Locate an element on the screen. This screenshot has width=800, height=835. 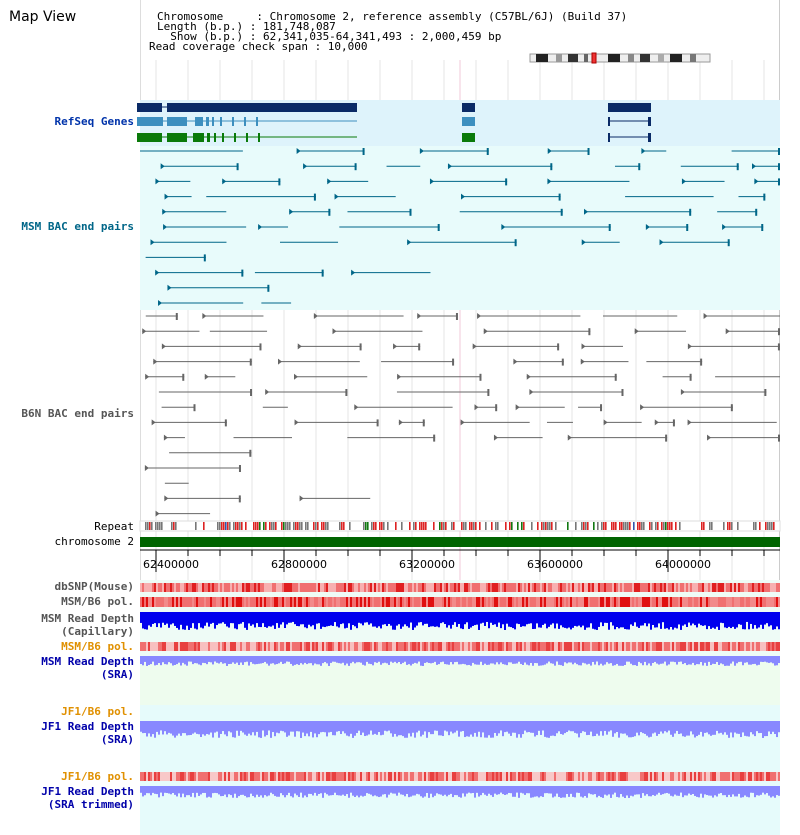
track-label-msm-b6-pol: MSM/B6 pol. is located at coordinates (97, 601).